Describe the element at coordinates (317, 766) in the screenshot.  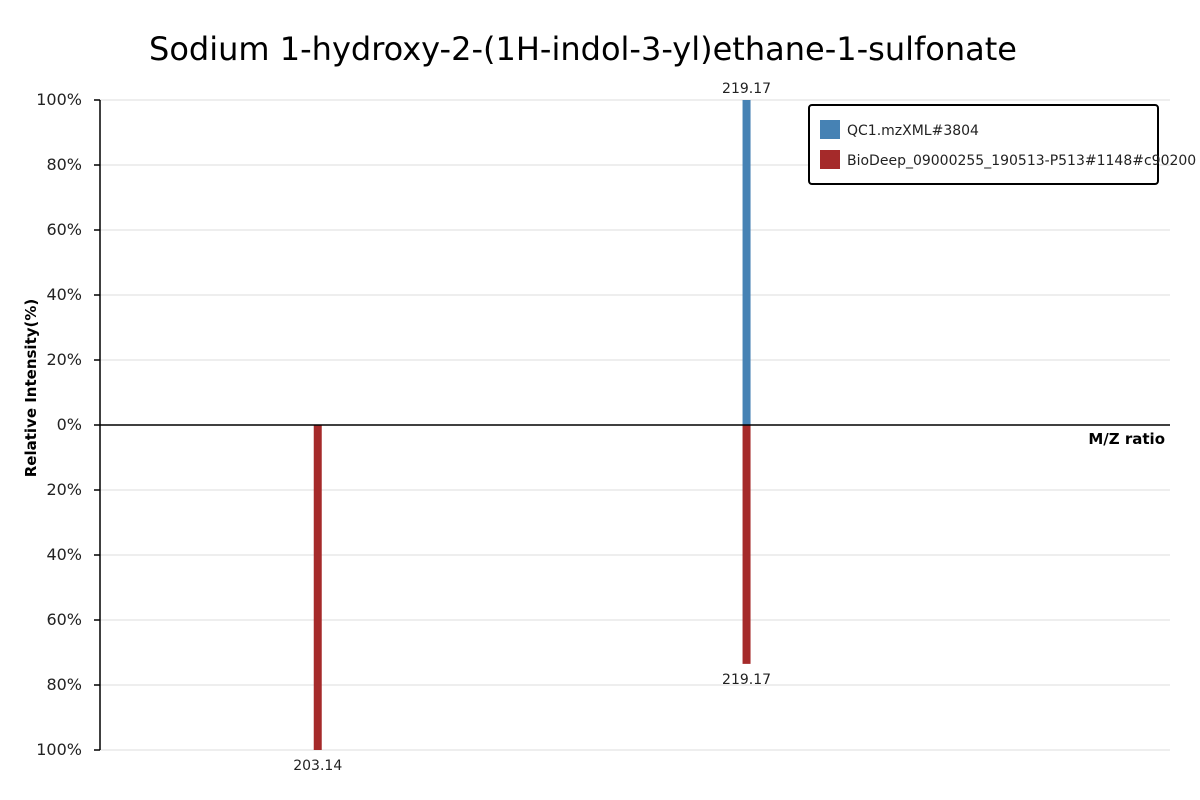
I see `peak-label: 203.14` at that location.